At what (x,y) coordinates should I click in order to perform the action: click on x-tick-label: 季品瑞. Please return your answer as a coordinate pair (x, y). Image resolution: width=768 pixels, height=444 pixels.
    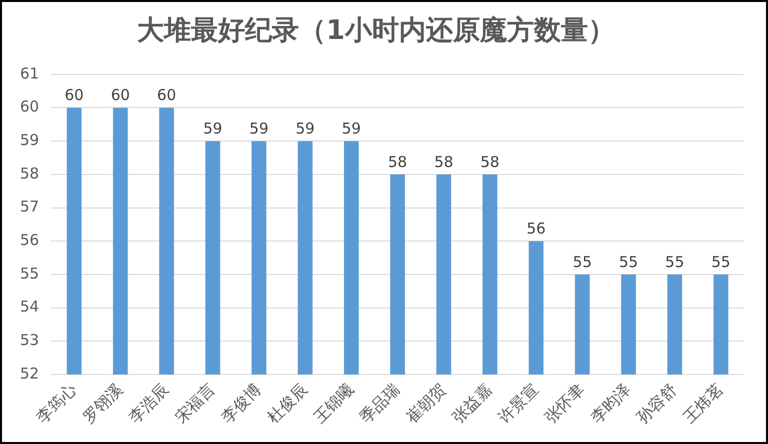
    Looking at the image, I should click on (380, 403).